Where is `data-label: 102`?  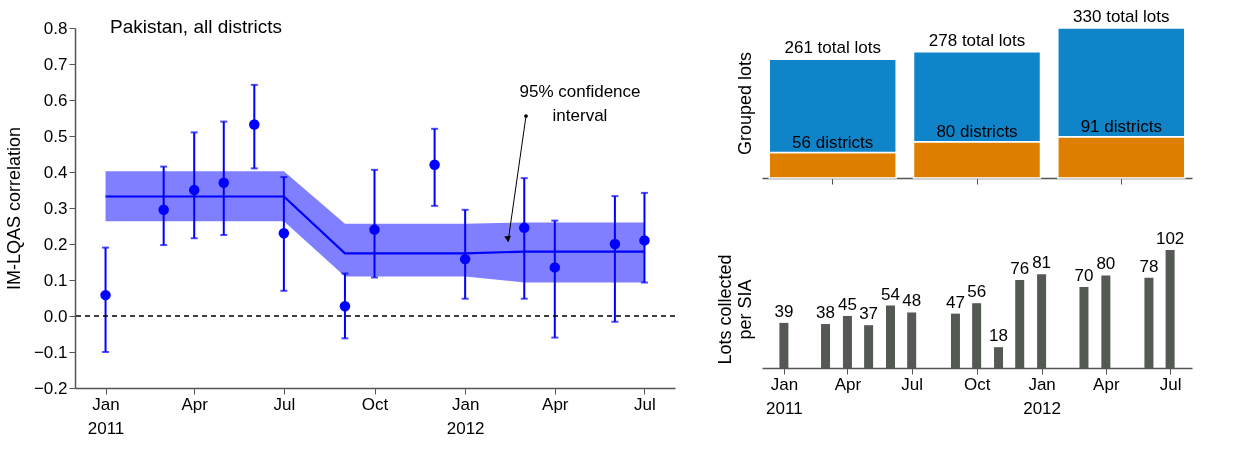 data-label: 102 is located at coordinates (1170, 238).